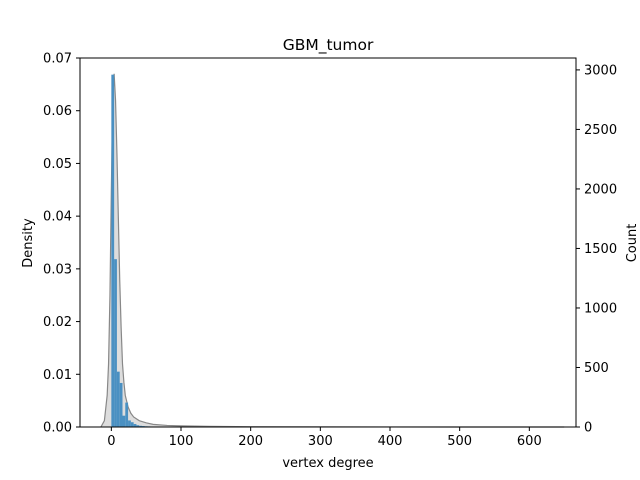 The height and width of the screenshot is (480, 640). What do you see at coordinates (57, 164) in the screenshot?
I see `y-left-tick-label: 0.05` at bounding box center [57, 164].